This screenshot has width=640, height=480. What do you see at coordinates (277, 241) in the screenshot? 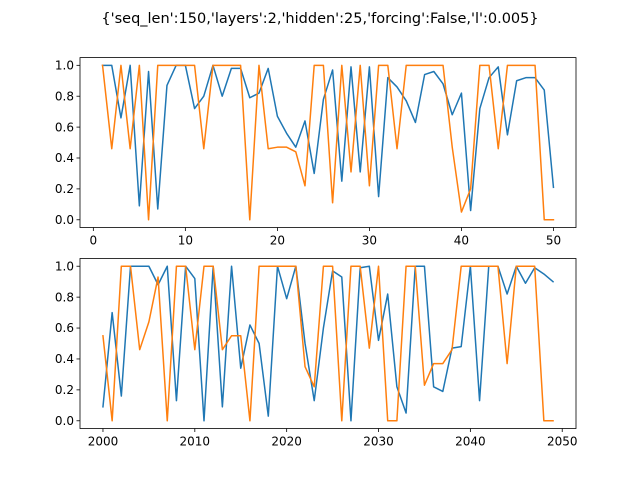
I see `x-tick-label: 20` at bounding box center [277, 241].